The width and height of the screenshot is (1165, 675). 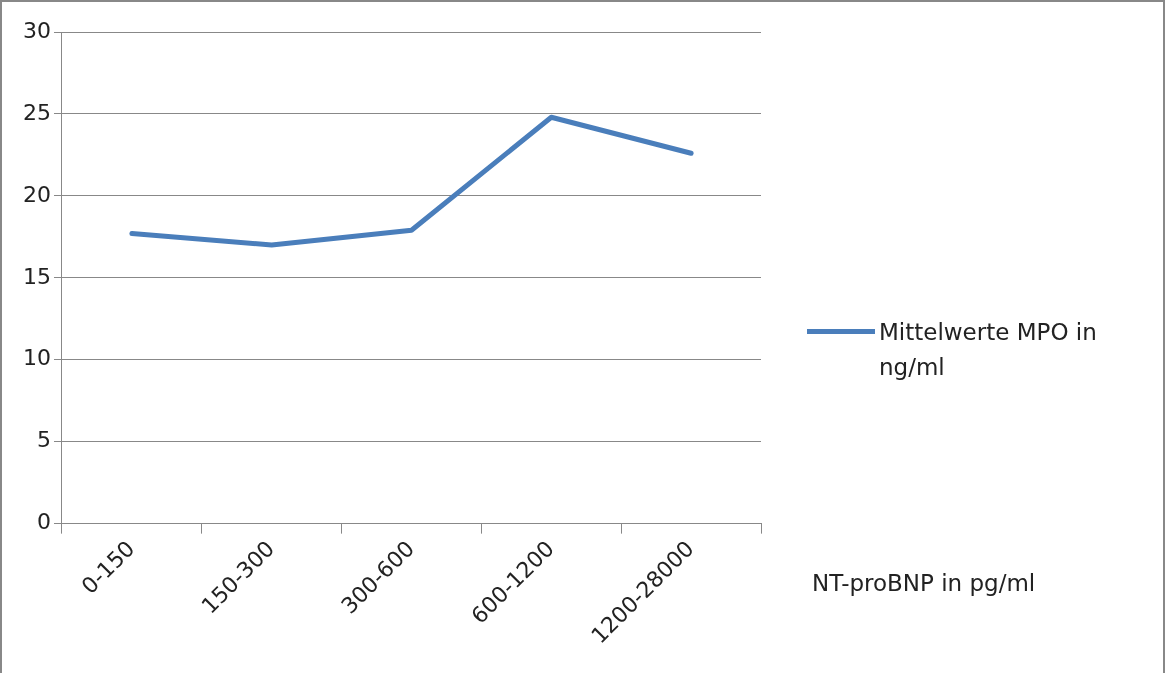 I want to click on y-tick-label: 25, so click(x=36, y=112).